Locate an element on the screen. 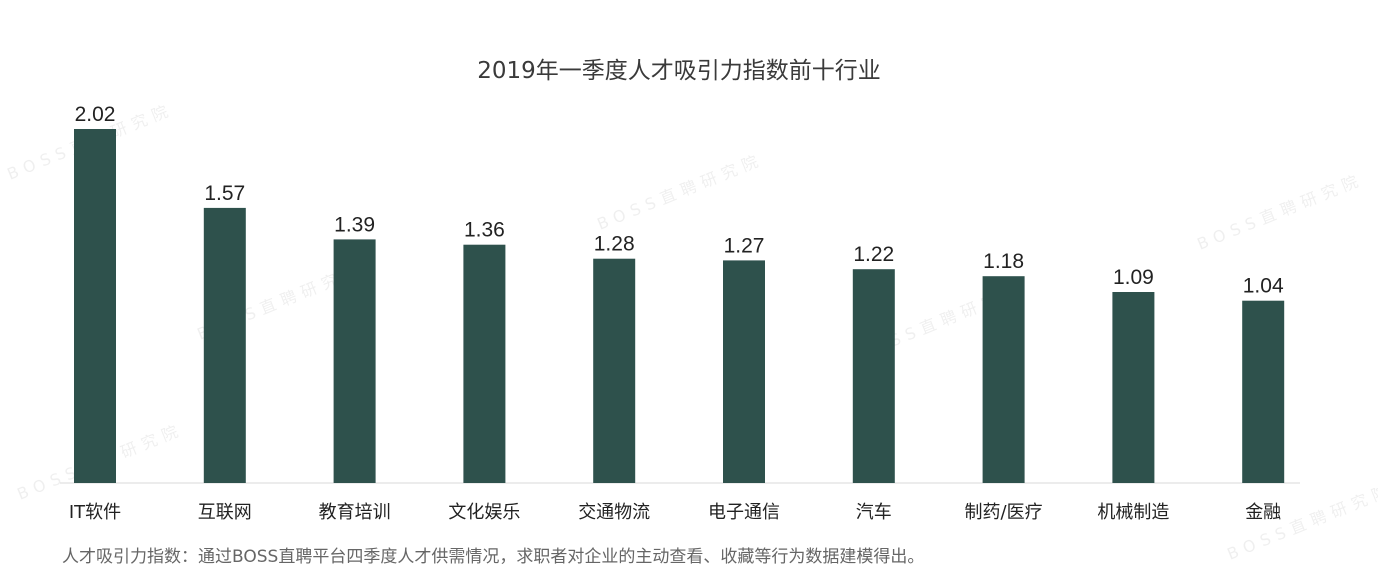 This screenshot has width=1378, height=588. category-label: 互联网 is located at coordinates (225, 512).